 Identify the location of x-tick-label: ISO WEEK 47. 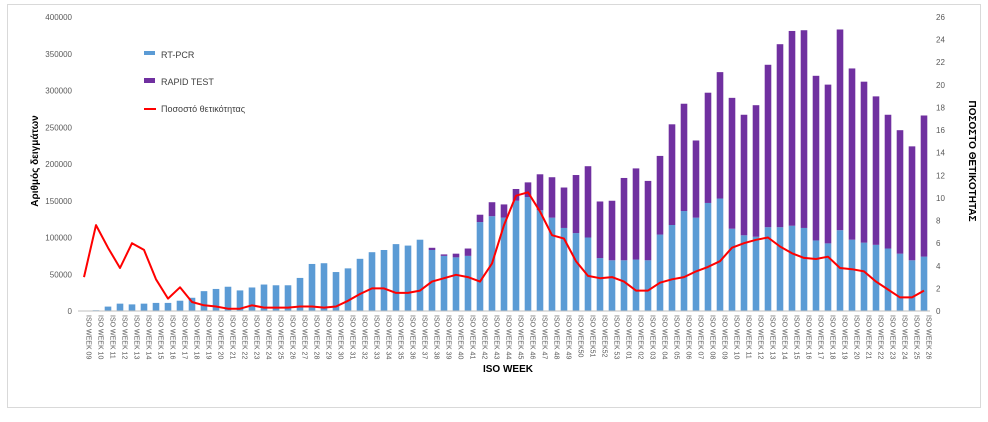
(544, 337).